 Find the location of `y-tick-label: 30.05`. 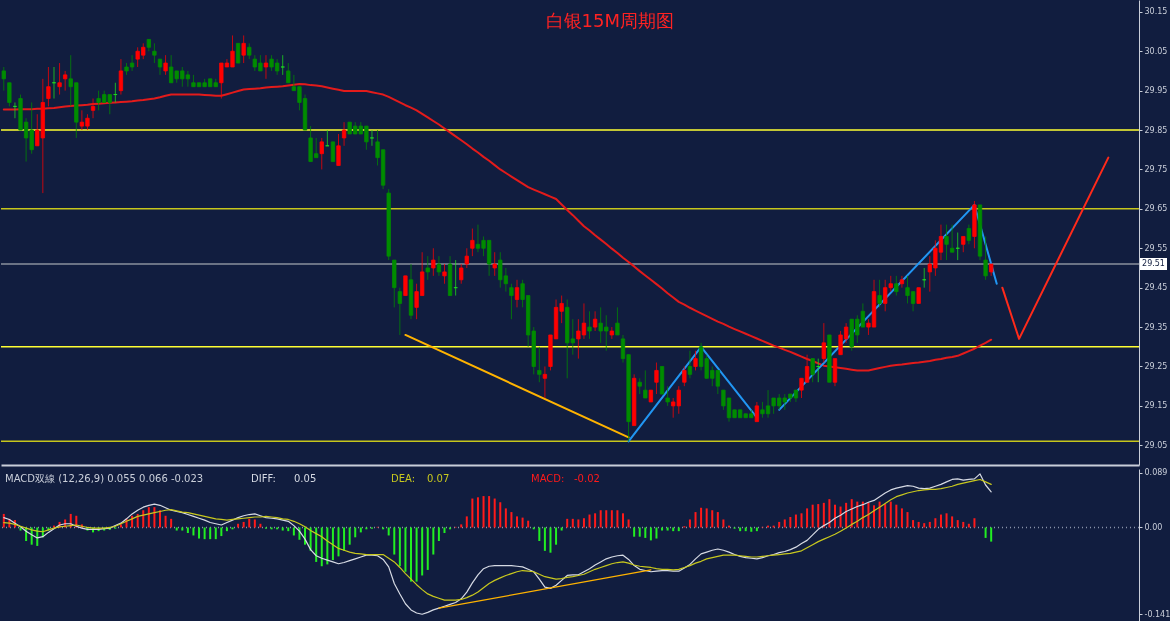

y-tick-label: 30.05 is located at coordinates (1156, 51).